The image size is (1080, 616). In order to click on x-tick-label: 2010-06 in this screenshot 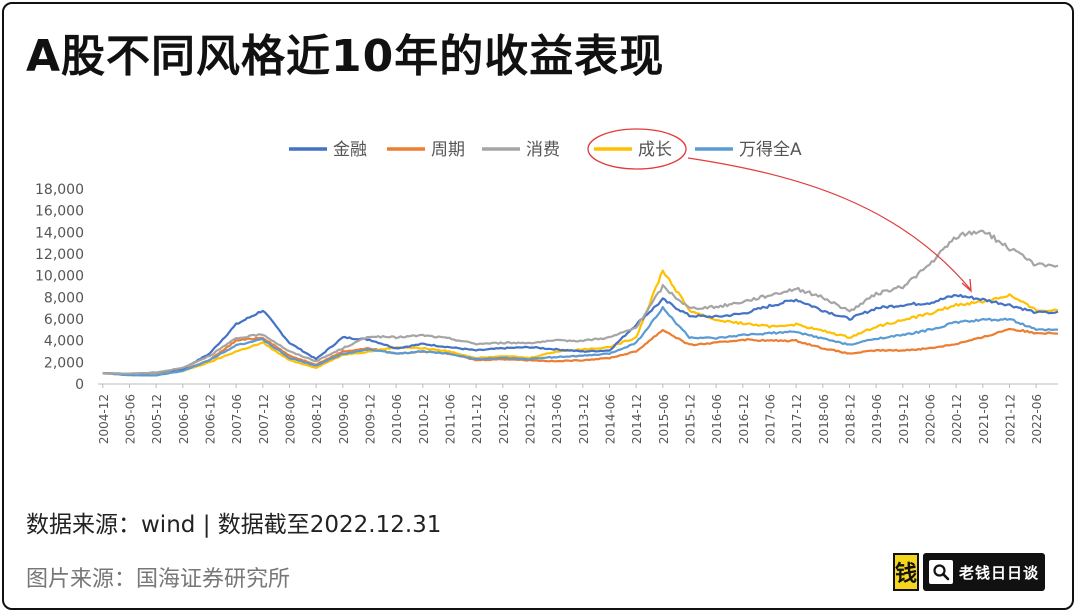, I will do `click(397, 419)`.